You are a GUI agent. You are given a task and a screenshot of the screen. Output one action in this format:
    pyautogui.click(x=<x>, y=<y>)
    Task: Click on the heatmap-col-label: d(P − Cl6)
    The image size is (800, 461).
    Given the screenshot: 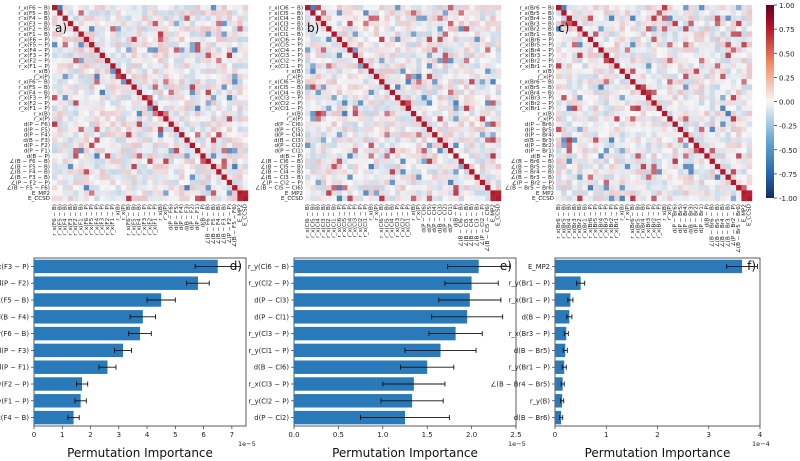 What is the action you would take?
    pyautogui.click(x=425, y=218)
    